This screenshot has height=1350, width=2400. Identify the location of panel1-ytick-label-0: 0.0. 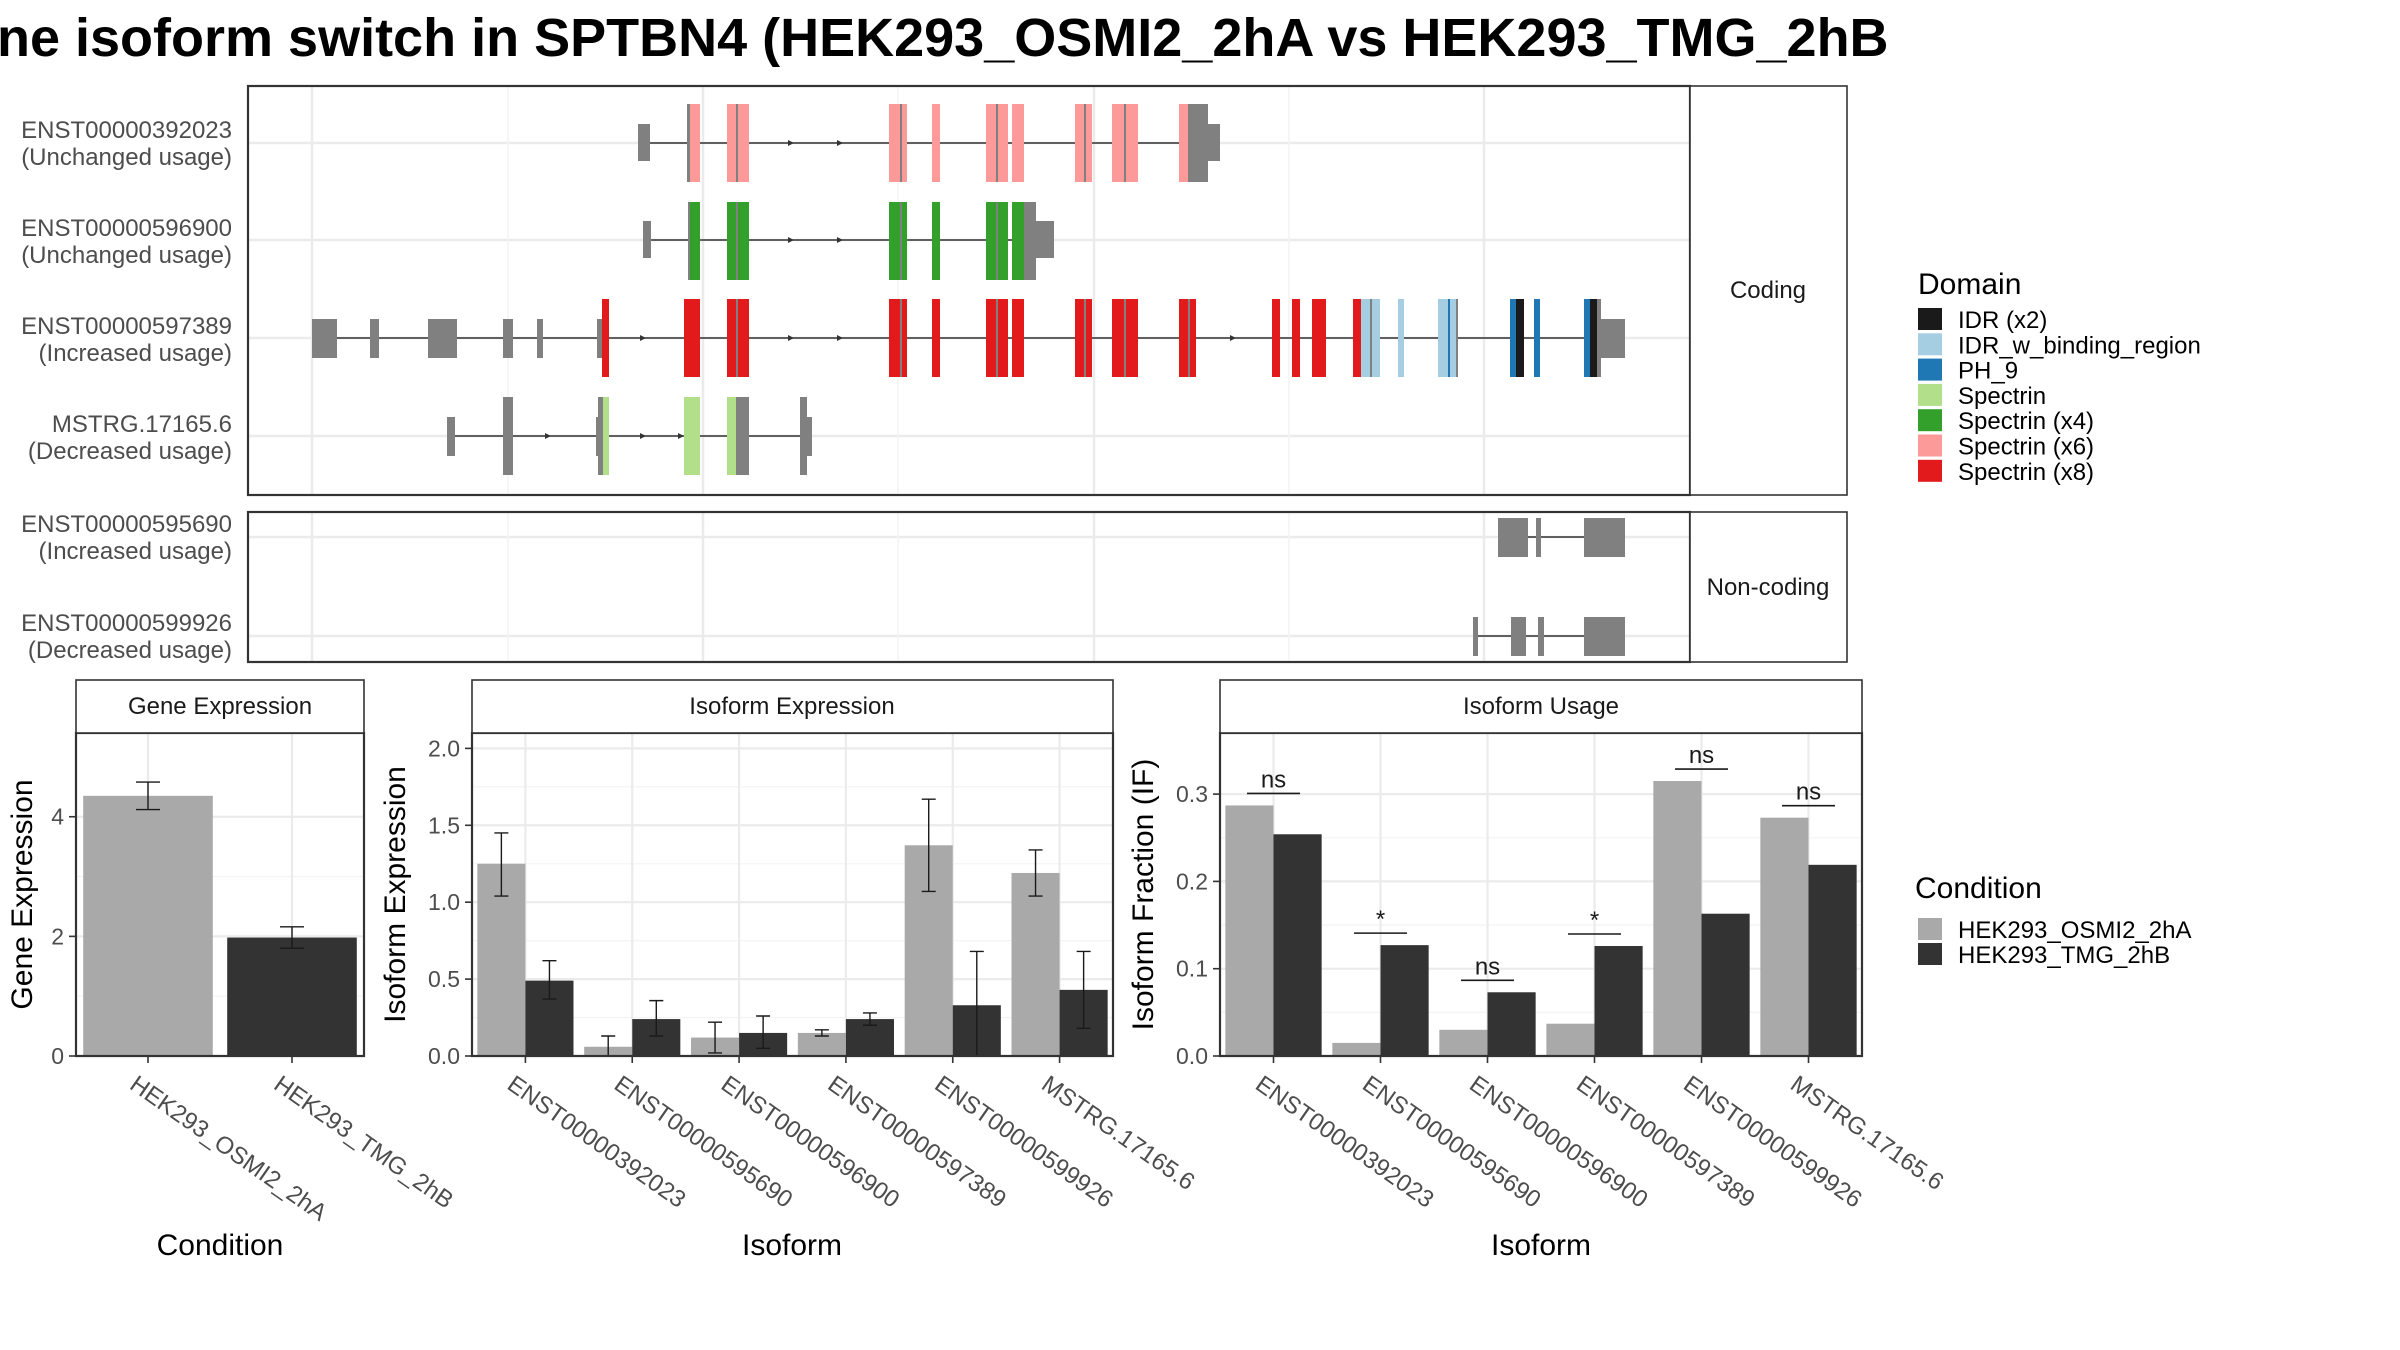
(444, 1056).